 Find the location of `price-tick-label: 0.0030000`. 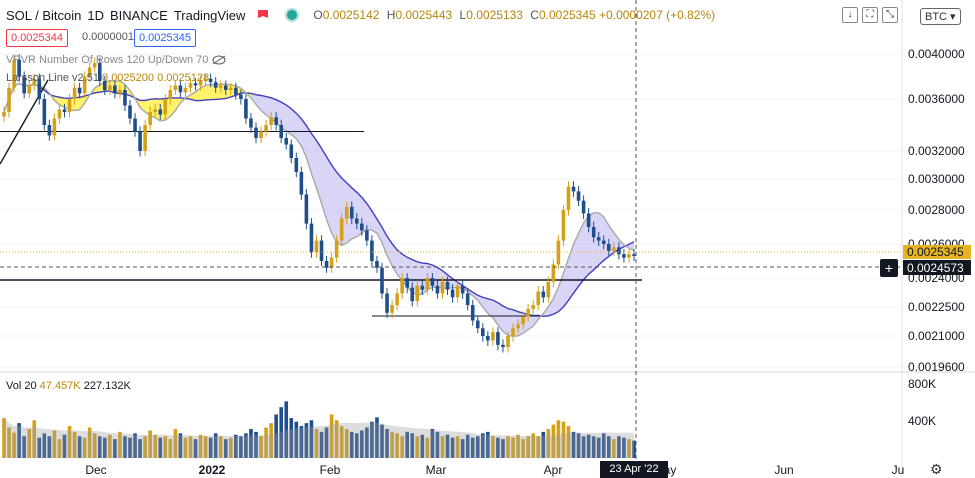

price-tick-label: 0.0030000 is located at coordinates (936, 179).